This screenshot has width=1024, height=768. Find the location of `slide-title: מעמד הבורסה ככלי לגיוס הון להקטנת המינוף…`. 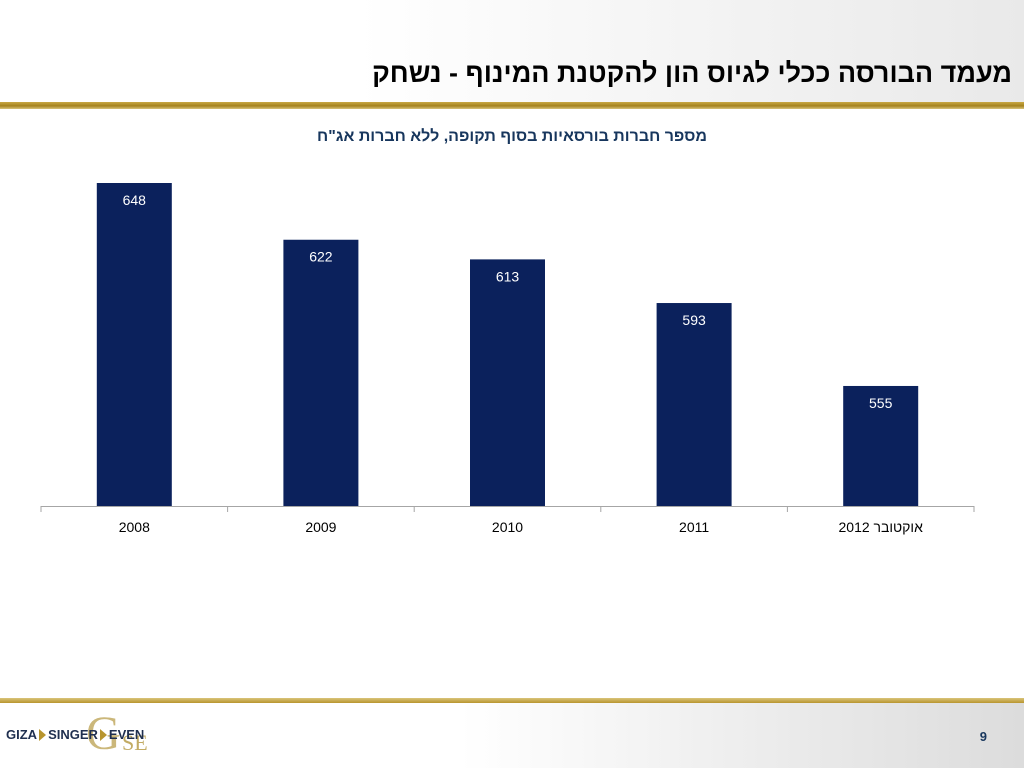

slide-title: מעמד הבורסה ככלי לגיוס הון להקטנת המינוף… is located at coordinates (692, 73).